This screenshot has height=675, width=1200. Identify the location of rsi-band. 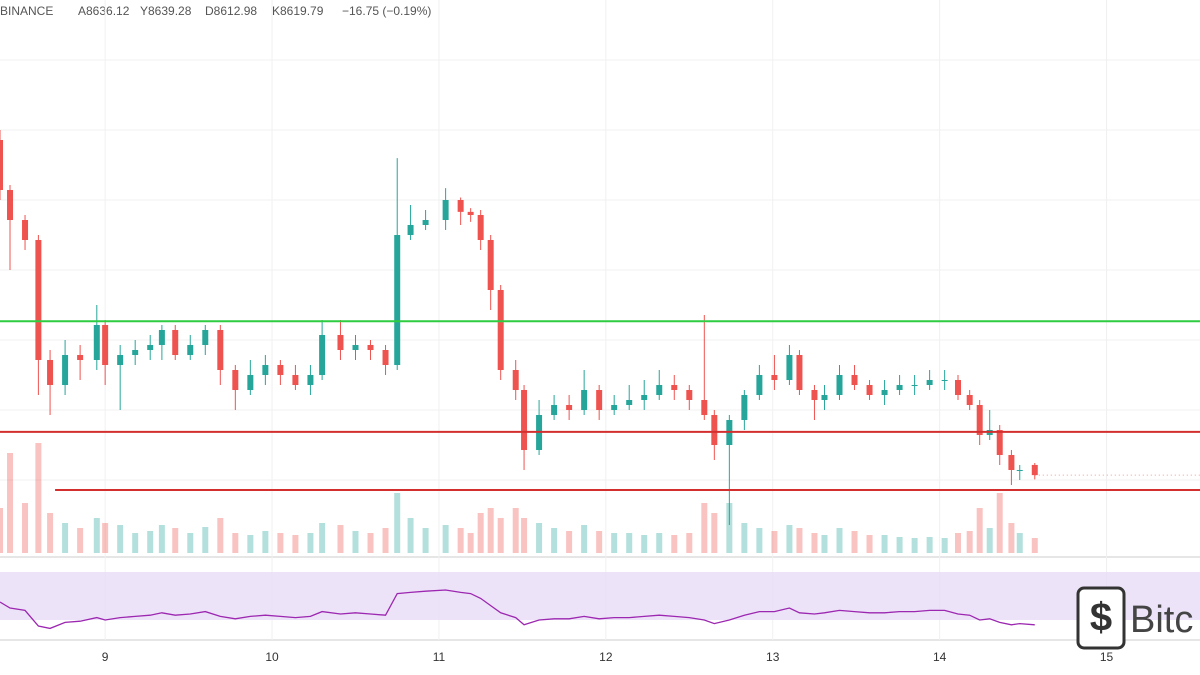
(600, 596).